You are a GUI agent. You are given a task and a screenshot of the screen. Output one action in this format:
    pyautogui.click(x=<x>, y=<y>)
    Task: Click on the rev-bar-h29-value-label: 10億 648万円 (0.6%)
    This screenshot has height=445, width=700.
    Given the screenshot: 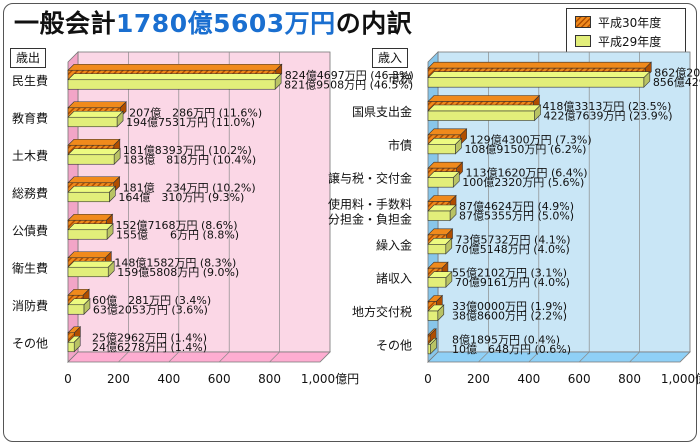 What is the action you would take?
    pyautogui.click(x=511, y=349)
    